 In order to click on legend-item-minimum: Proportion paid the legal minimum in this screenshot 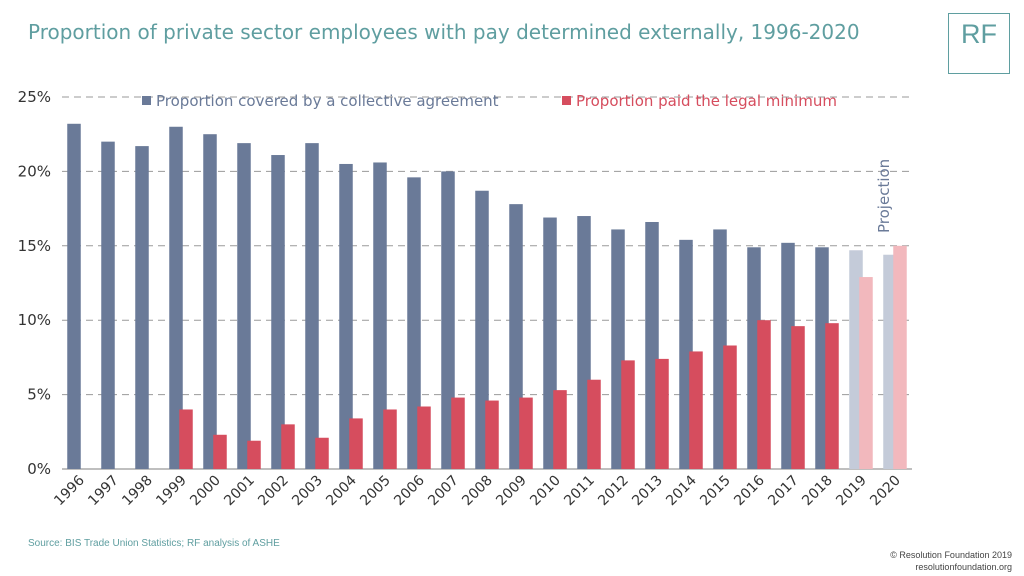, I will do `click(699, 101)`.